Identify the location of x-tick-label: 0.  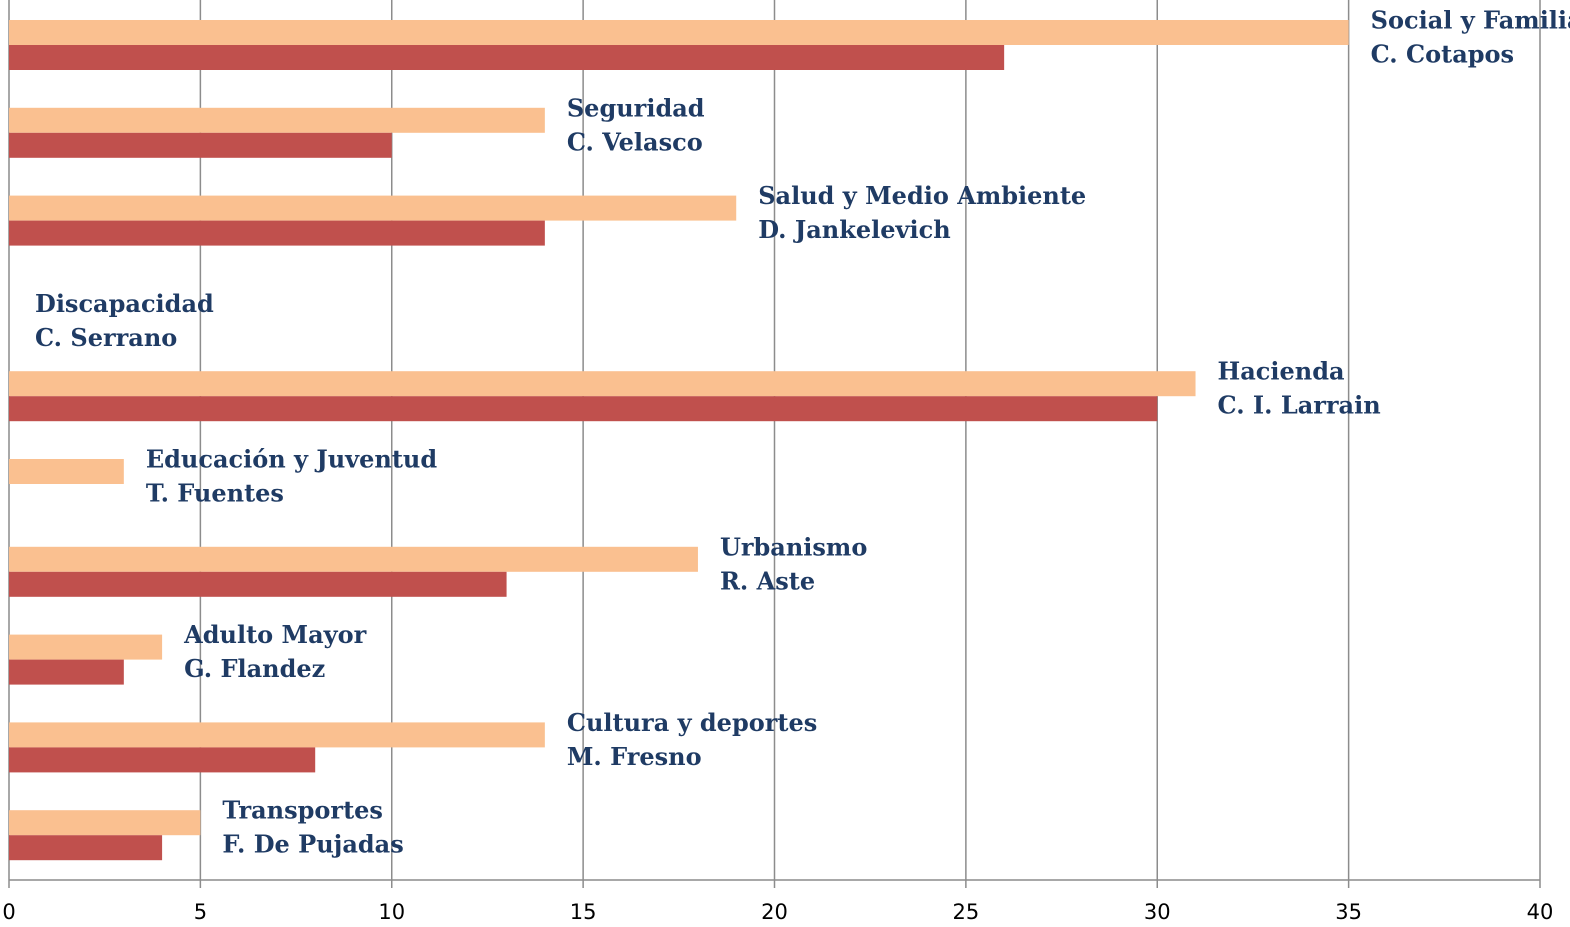
(8, 912).